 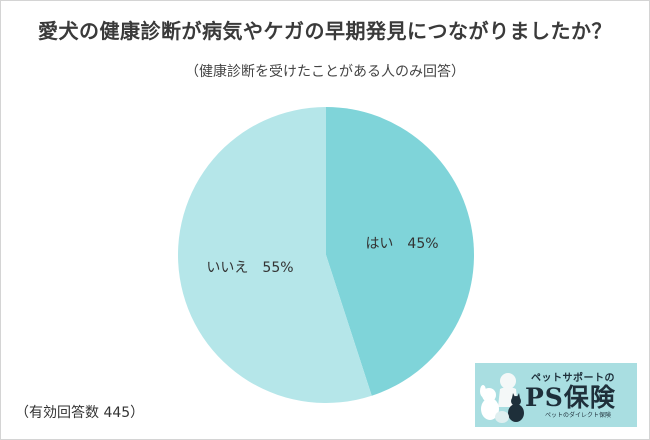 I want to click on chart-subtitle: （健康診断を受けたことがある人のみ回答）, so click(x=325, y=72).